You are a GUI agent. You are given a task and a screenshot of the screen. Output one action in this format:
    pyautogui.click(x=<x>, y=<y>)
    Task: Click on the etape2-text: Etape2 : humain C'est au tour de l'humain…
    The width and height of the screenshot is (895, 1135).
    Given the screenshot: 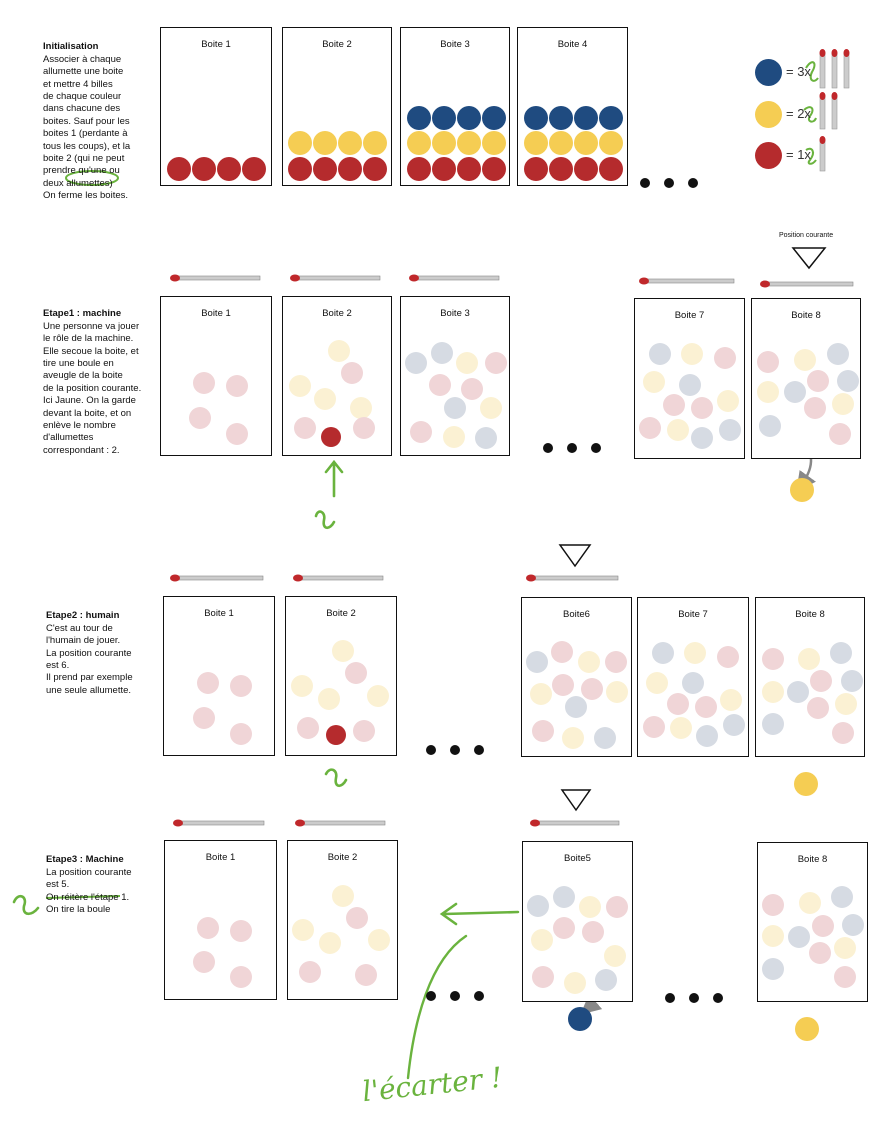 What is the action you would take?
    pyautogui.click(x=103, y=647)
    